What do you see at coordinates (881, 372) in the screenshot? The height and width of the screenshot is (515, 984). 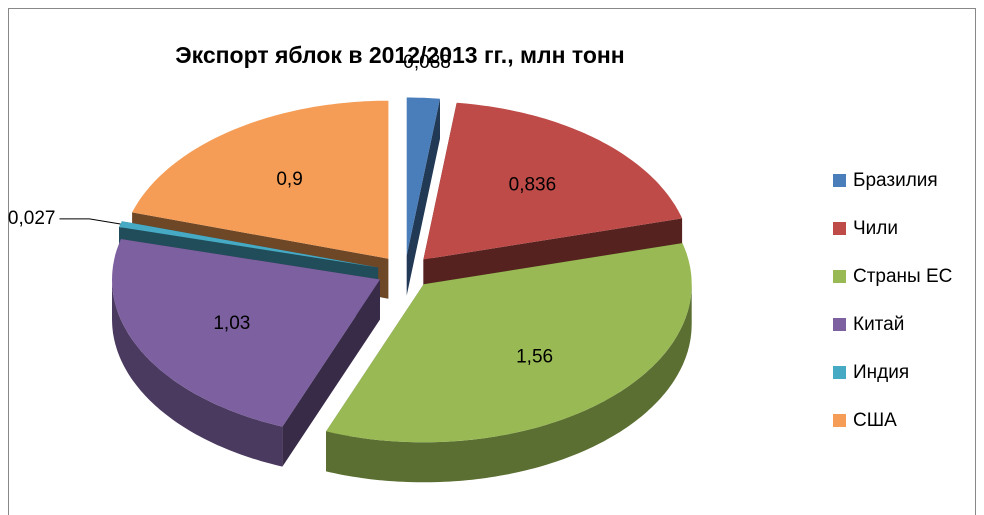 I see `legend-label: Индия` at bounding box center [881, 372].